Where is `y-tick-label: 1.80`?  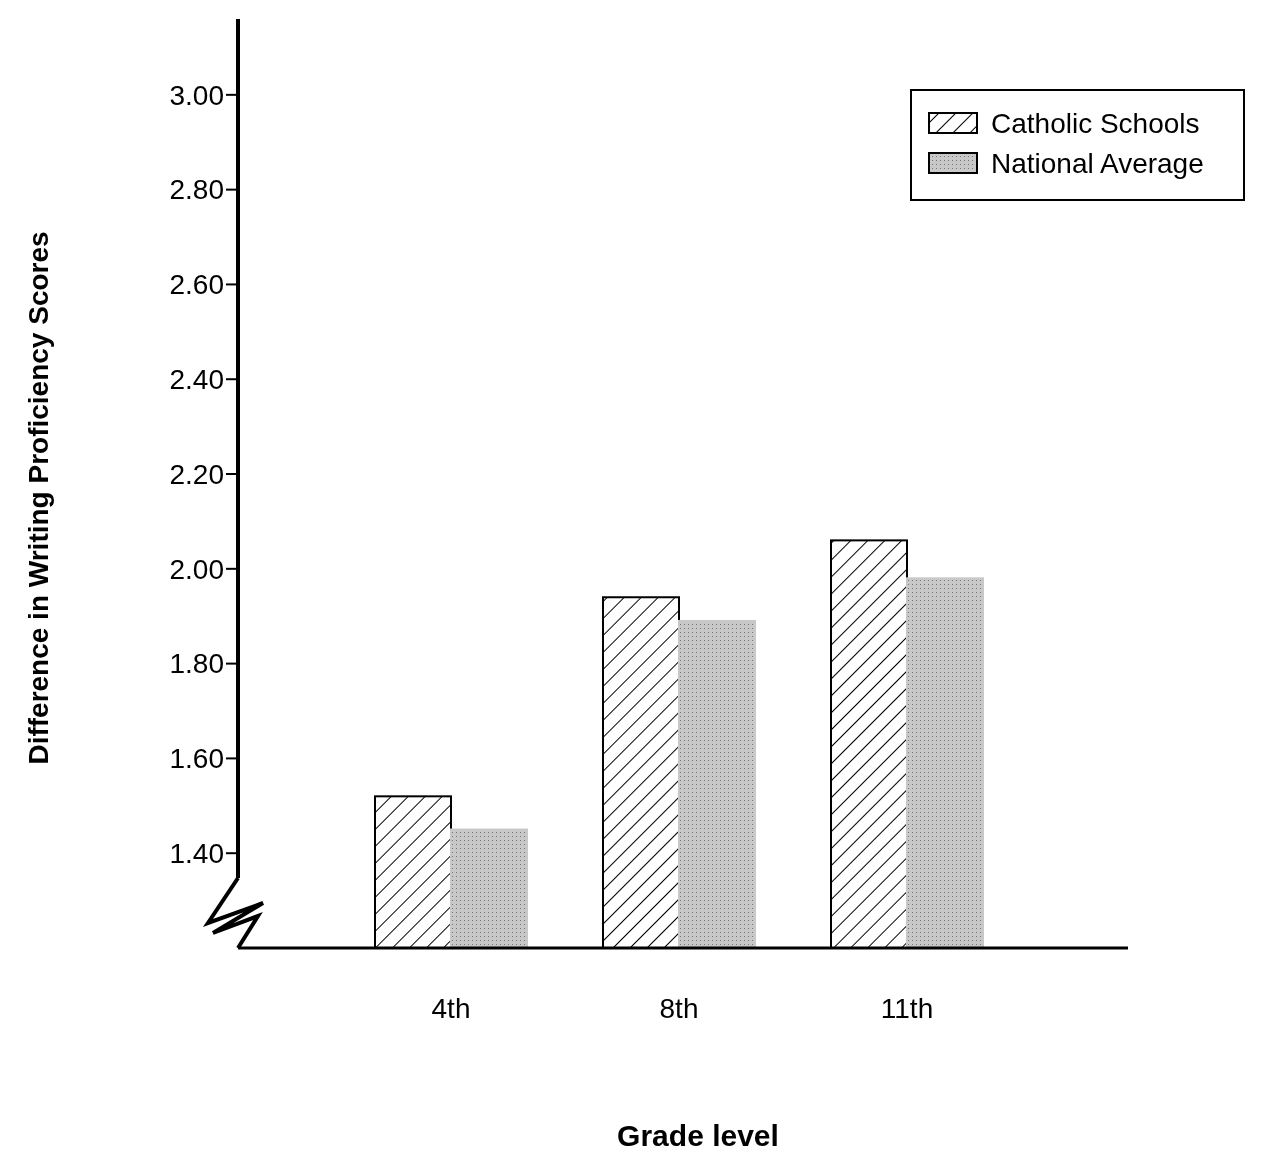
y-tick-label: 1.80 is located at coordinates (196, 664).